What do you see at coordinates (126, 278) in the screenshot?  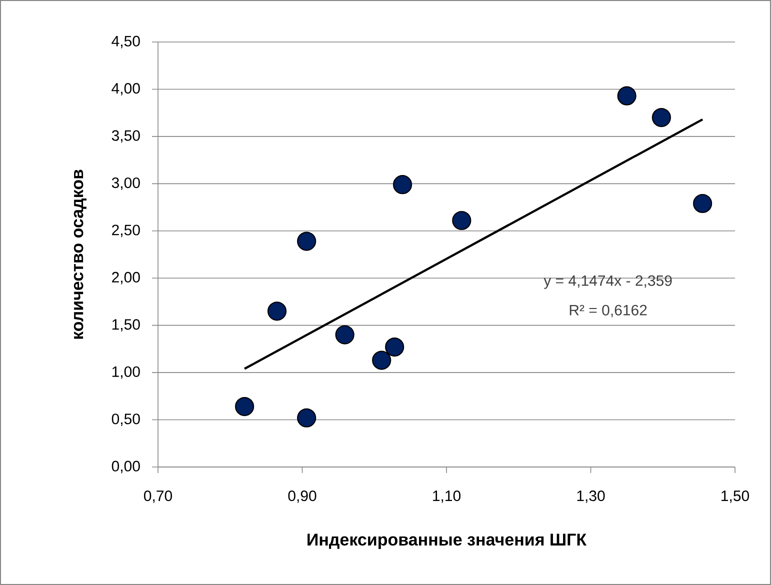 I see `y-tick-label: 2,00` at bounding box center [126, 278].